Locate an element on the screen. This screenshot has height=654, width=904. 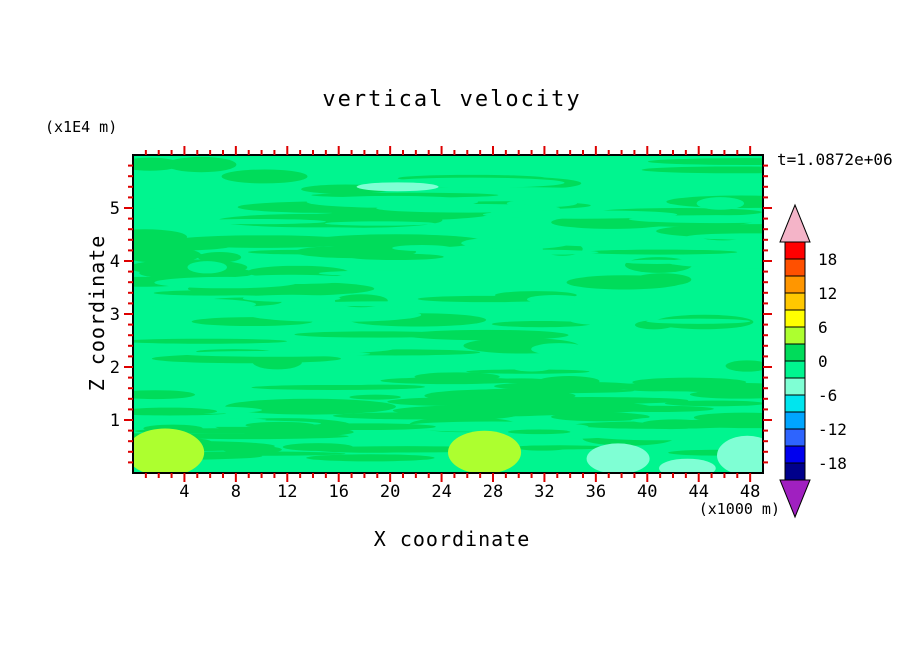
colorbar-label: -18 is located at coordinates (832, 463).